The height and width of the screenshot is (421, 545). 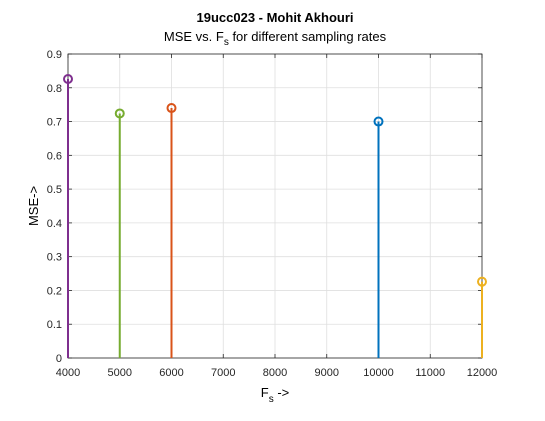 What do you see at coordinates (194, 36) in the screenshot?
I see `subtitle-prefix: MSE vs. F` at bounding box center [194, 36].